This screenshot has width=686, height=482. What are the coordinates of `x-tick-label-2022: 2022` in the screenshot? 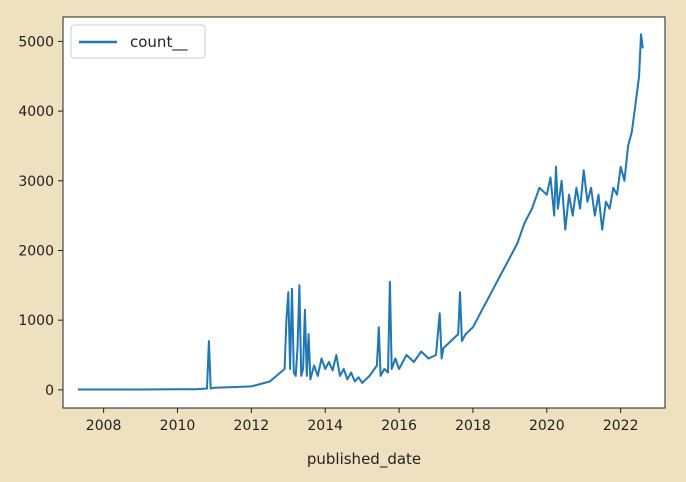 It's located at (621, 426).